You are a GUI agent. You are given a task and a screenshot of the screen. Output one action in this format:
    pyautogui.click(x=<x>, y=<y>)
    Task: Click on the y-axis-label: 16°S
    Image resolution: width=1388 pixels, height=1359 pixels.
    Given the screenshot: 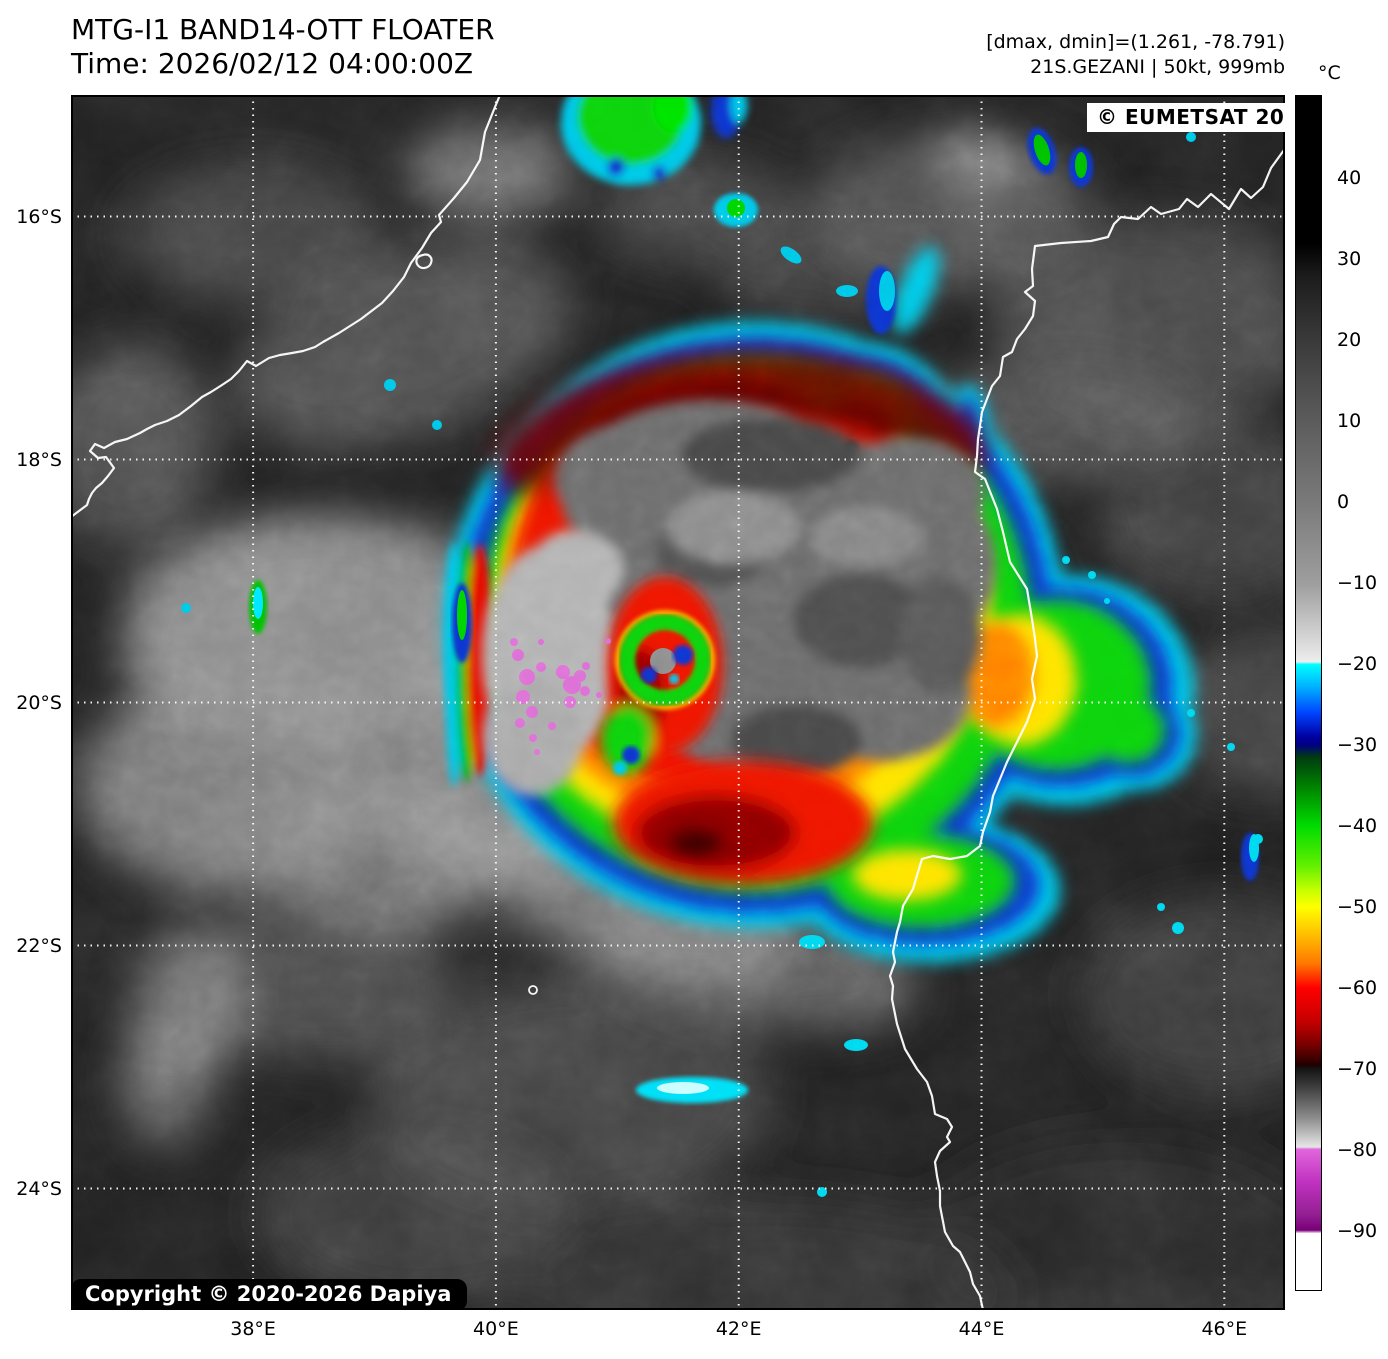 What is the action you would take?
    pyautogui.click(x=39, y=216)
    